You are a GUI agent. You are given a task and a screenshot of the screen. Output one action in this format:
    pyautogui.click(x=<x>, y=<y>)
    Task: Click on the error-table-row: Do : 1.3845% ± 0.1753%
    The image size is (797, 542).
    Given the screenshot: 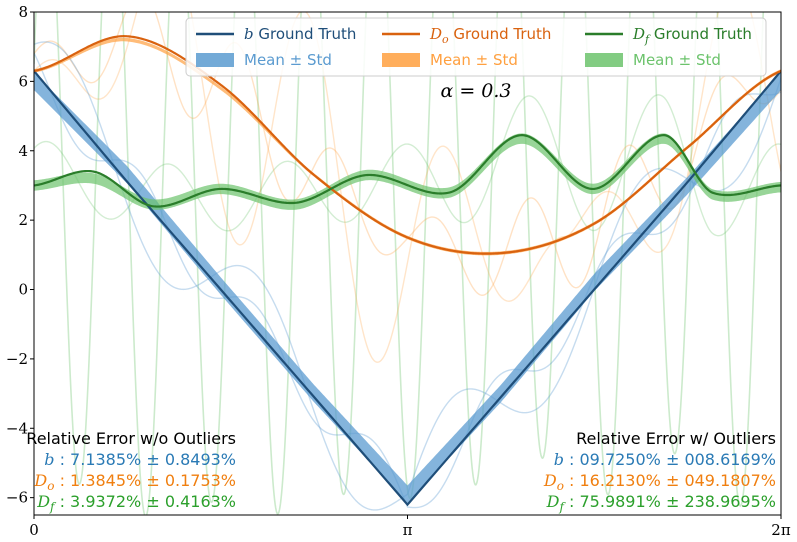 What is the action you would take?
    pyautogui.click(x=134, y=482)
    